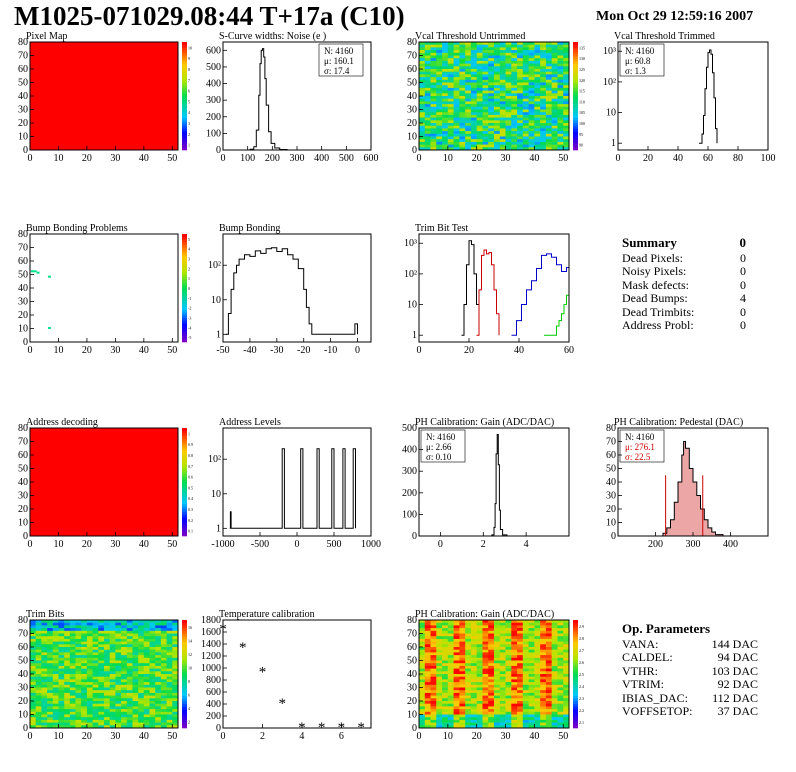 The height and width of the screenshot is (772, 796). Describe the element at coordinates (371, 158) in the screenshot. I see `x-tick-label: 600` at that location.